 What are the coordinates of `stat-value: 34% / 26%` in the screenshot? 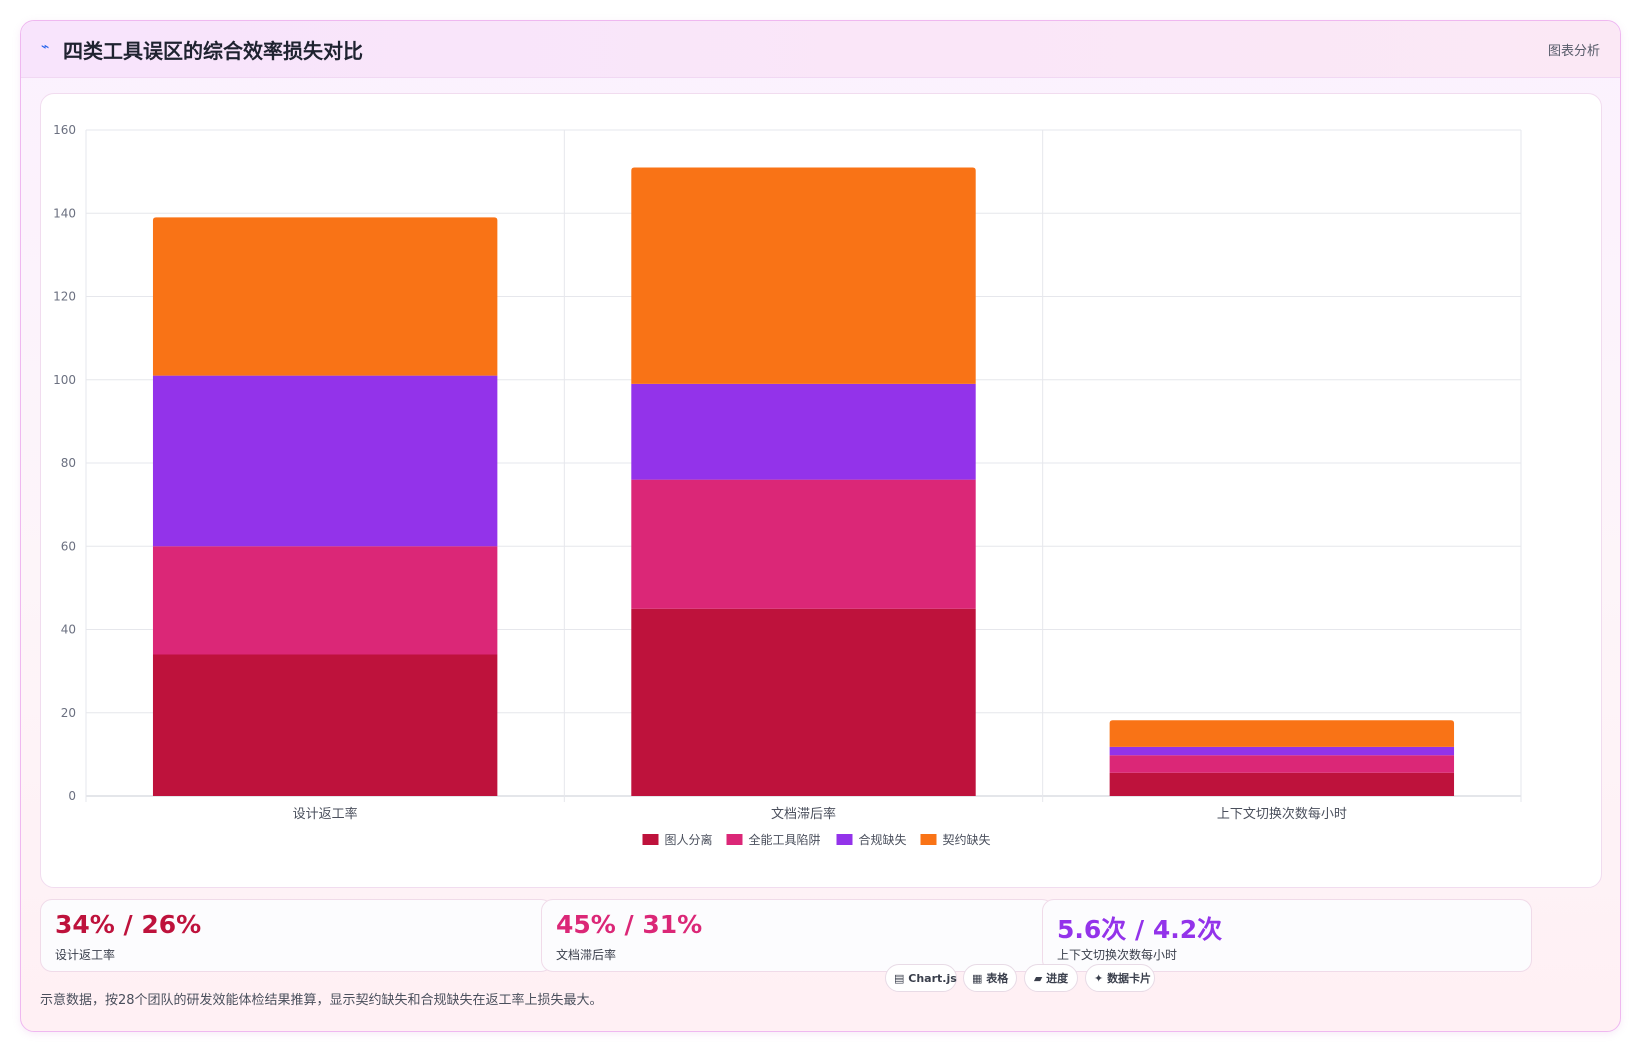 It's located at (128, 924).